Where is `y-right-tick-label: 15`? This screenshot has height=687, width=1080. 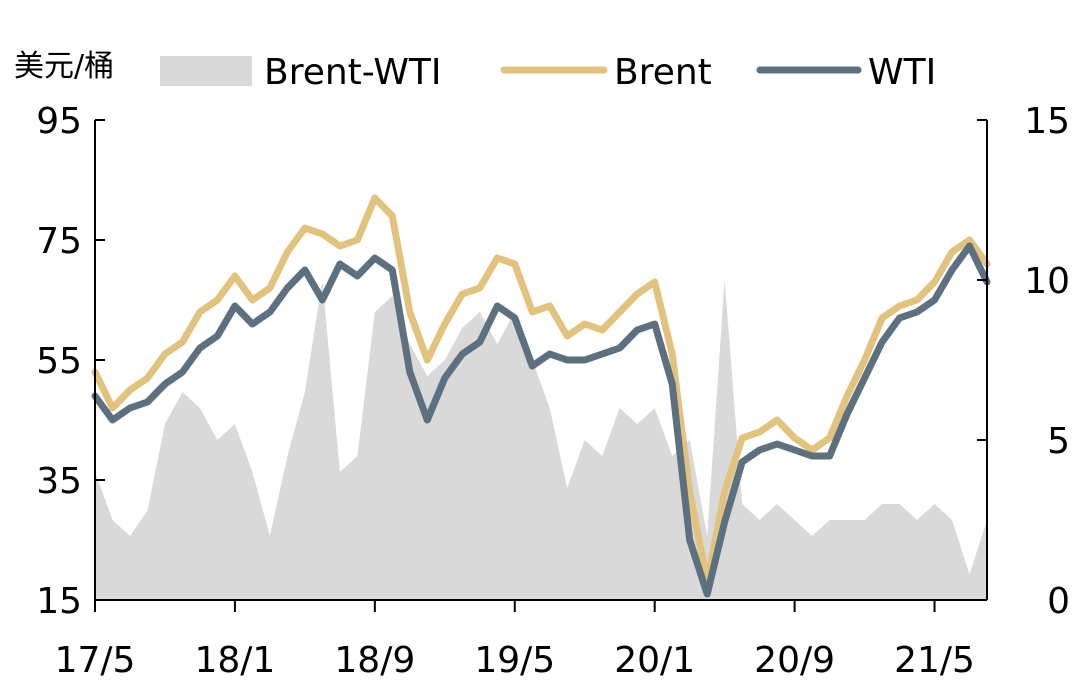
y-right-tick-label: 15 is located at coordinates (1047, 121).